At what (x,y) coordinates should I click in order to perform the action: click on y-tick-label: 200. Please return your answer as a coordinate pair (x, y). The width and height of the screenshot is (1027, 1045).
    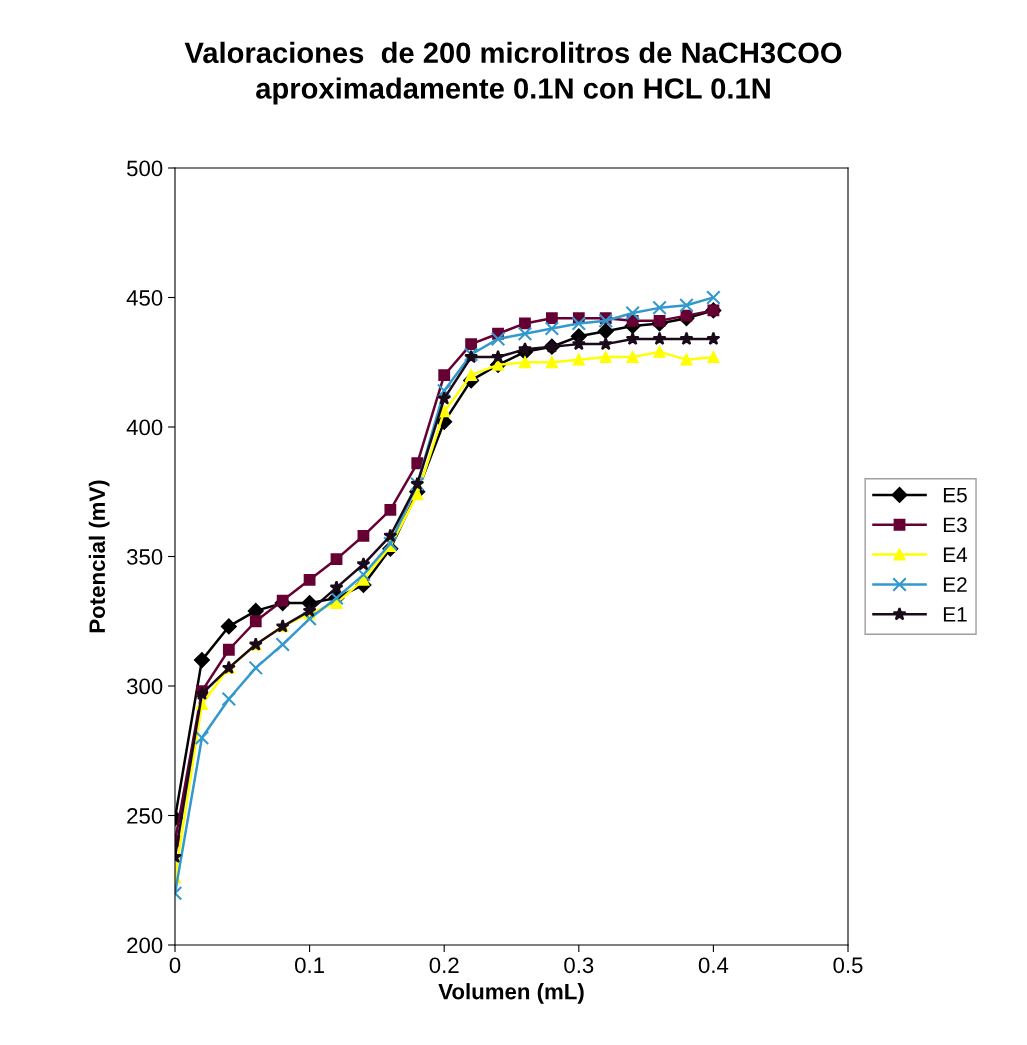
    Looking at the image, I should click on (145, 945).